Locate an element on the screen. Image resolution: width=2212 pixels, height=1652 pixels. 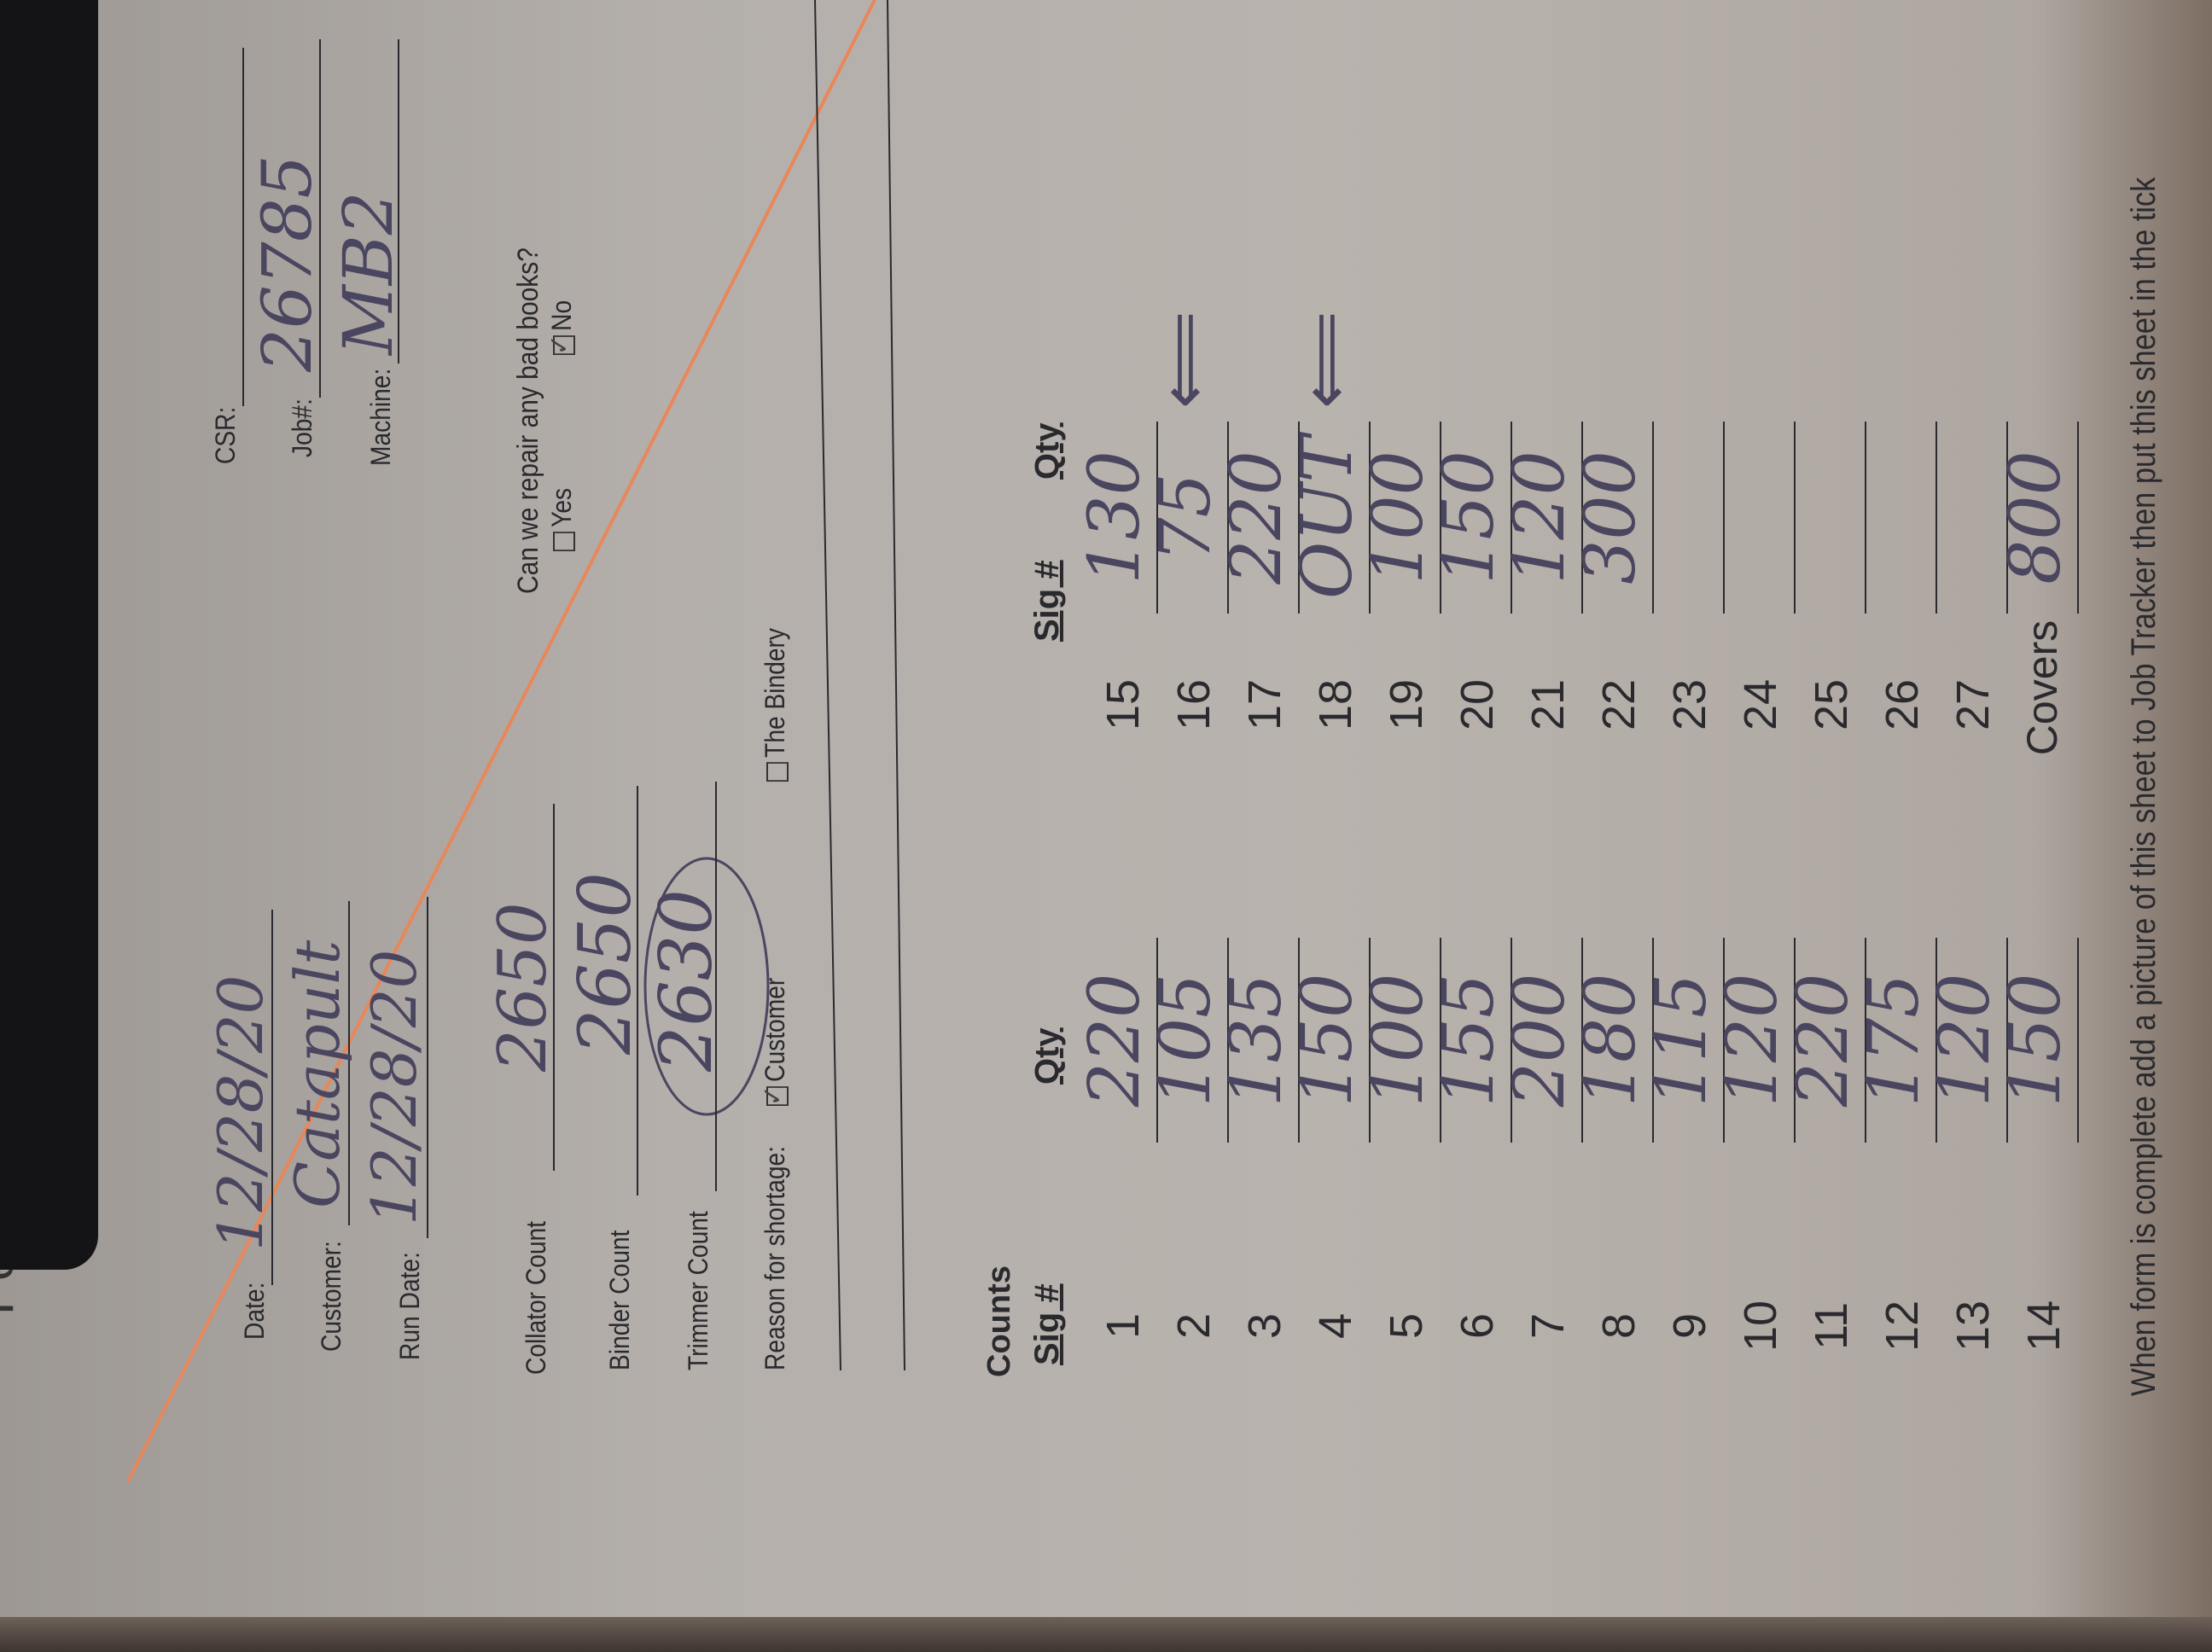
repair-option-yes: Yes is located at coordinates (562, 519).